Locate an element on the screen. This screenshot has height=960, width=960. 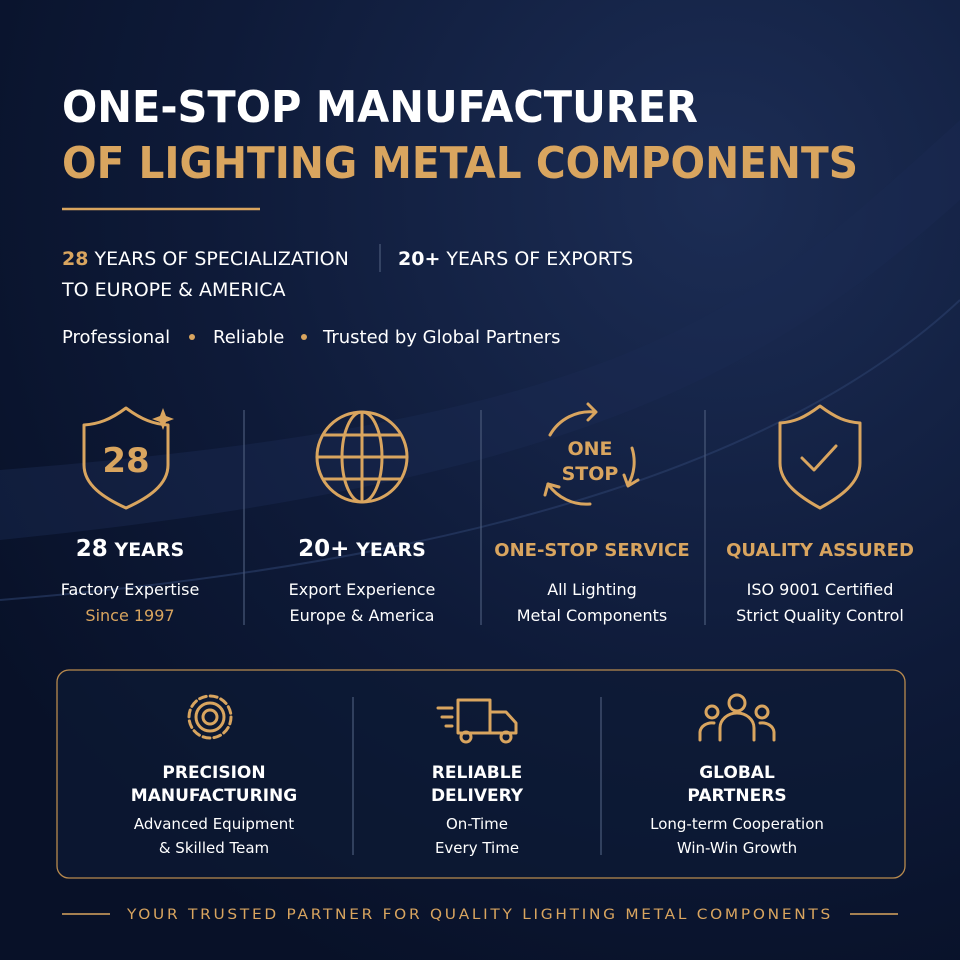
shield-icon is located at coordinates (126, 458).